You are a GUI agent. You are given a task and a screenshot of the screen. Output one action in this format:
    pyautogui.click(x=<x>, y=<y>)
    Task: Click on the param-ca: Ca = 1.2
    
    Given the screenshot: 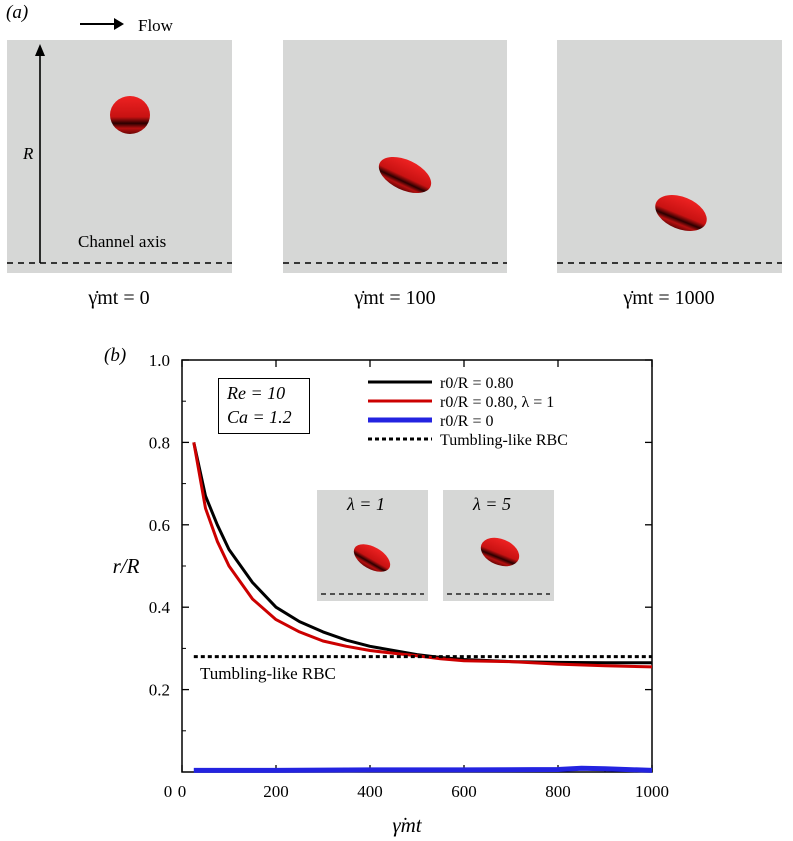 What is the action you would take?
    pyautogui.click(x=259, y=417)
    